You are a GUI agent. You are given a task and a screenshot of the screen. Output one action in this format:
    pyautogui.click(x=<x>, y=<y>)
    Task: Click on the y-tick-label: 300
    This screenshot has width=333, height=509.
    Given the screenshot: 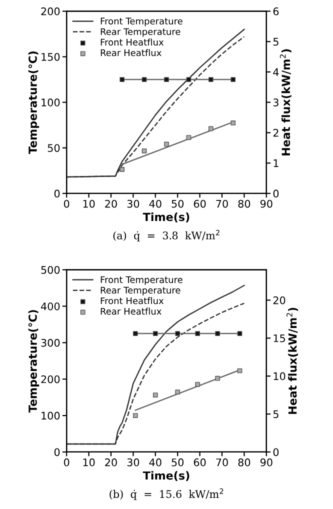 What is the action you would take?
    pyautogui.click(x=50, y=342)
    